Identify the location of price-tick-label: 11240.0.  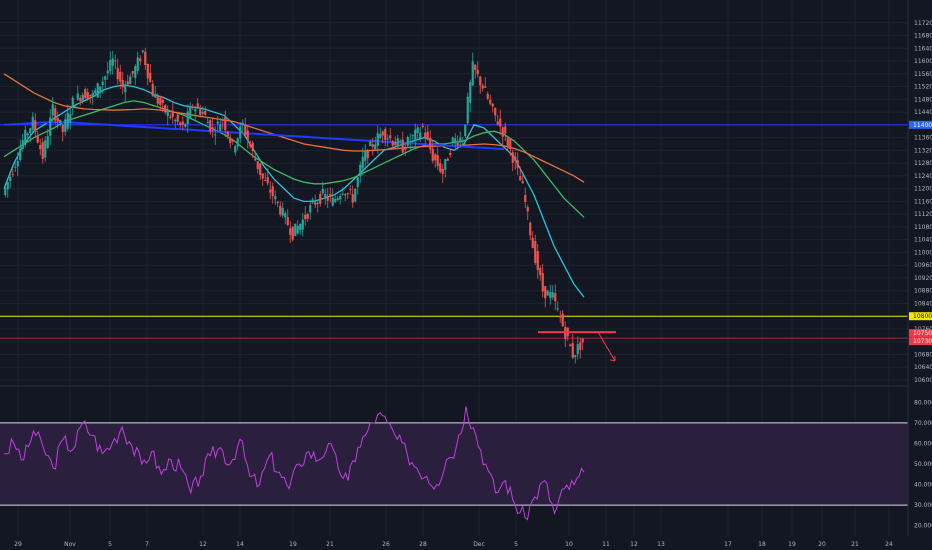
(923, 176).